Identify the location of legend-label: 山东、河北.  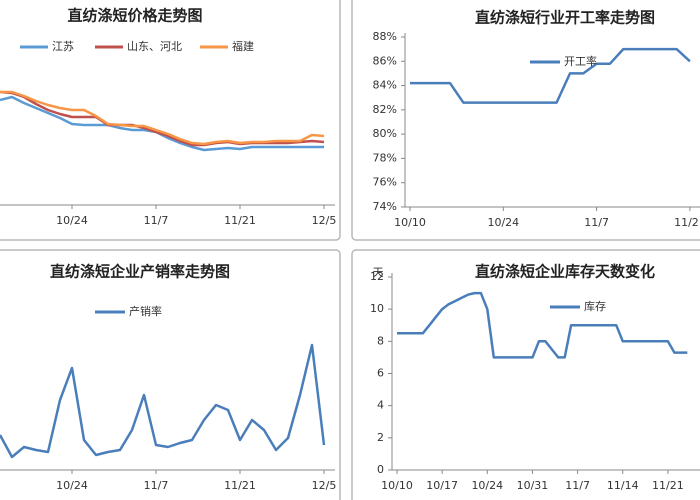
(154, 46).